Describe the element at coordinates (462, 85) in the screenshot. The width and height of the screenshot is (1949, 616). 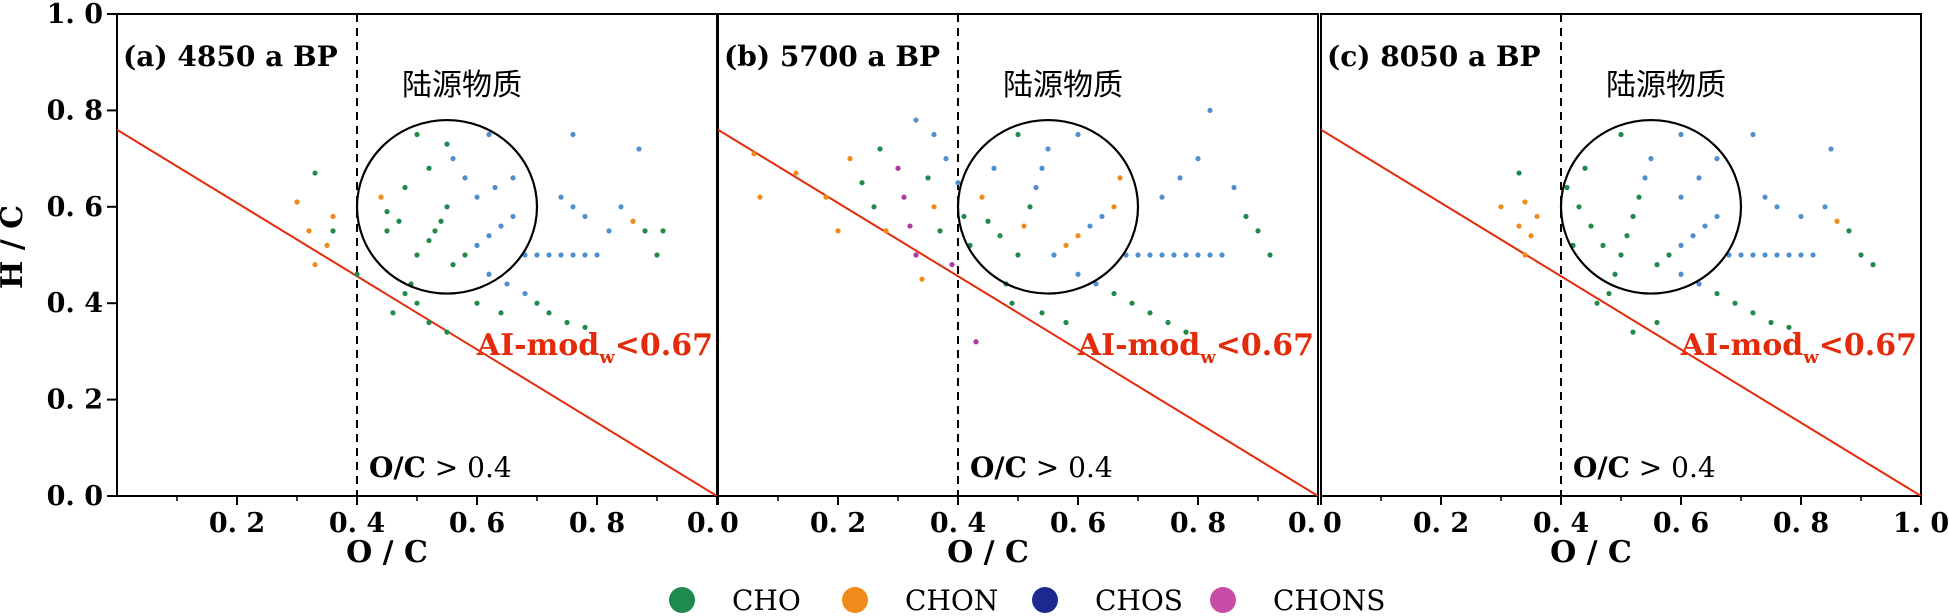
I see `region-label: 陆源物质` at that location.